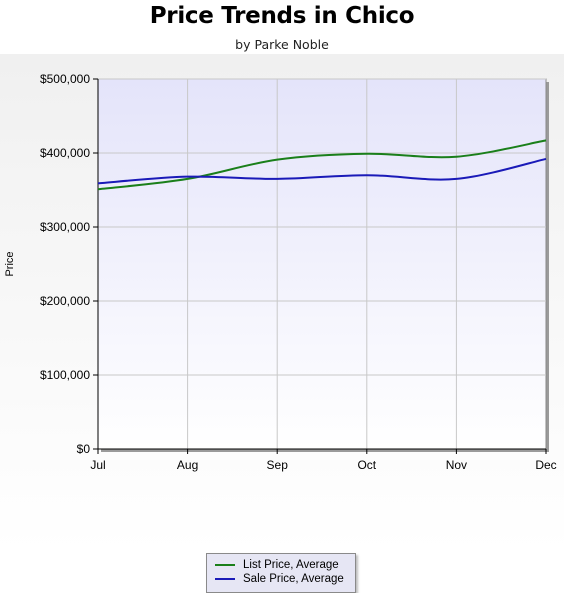  Describe the element at coordinates (278, 465) in the screenshot. I see `x-tick-label: Sep` at that location.